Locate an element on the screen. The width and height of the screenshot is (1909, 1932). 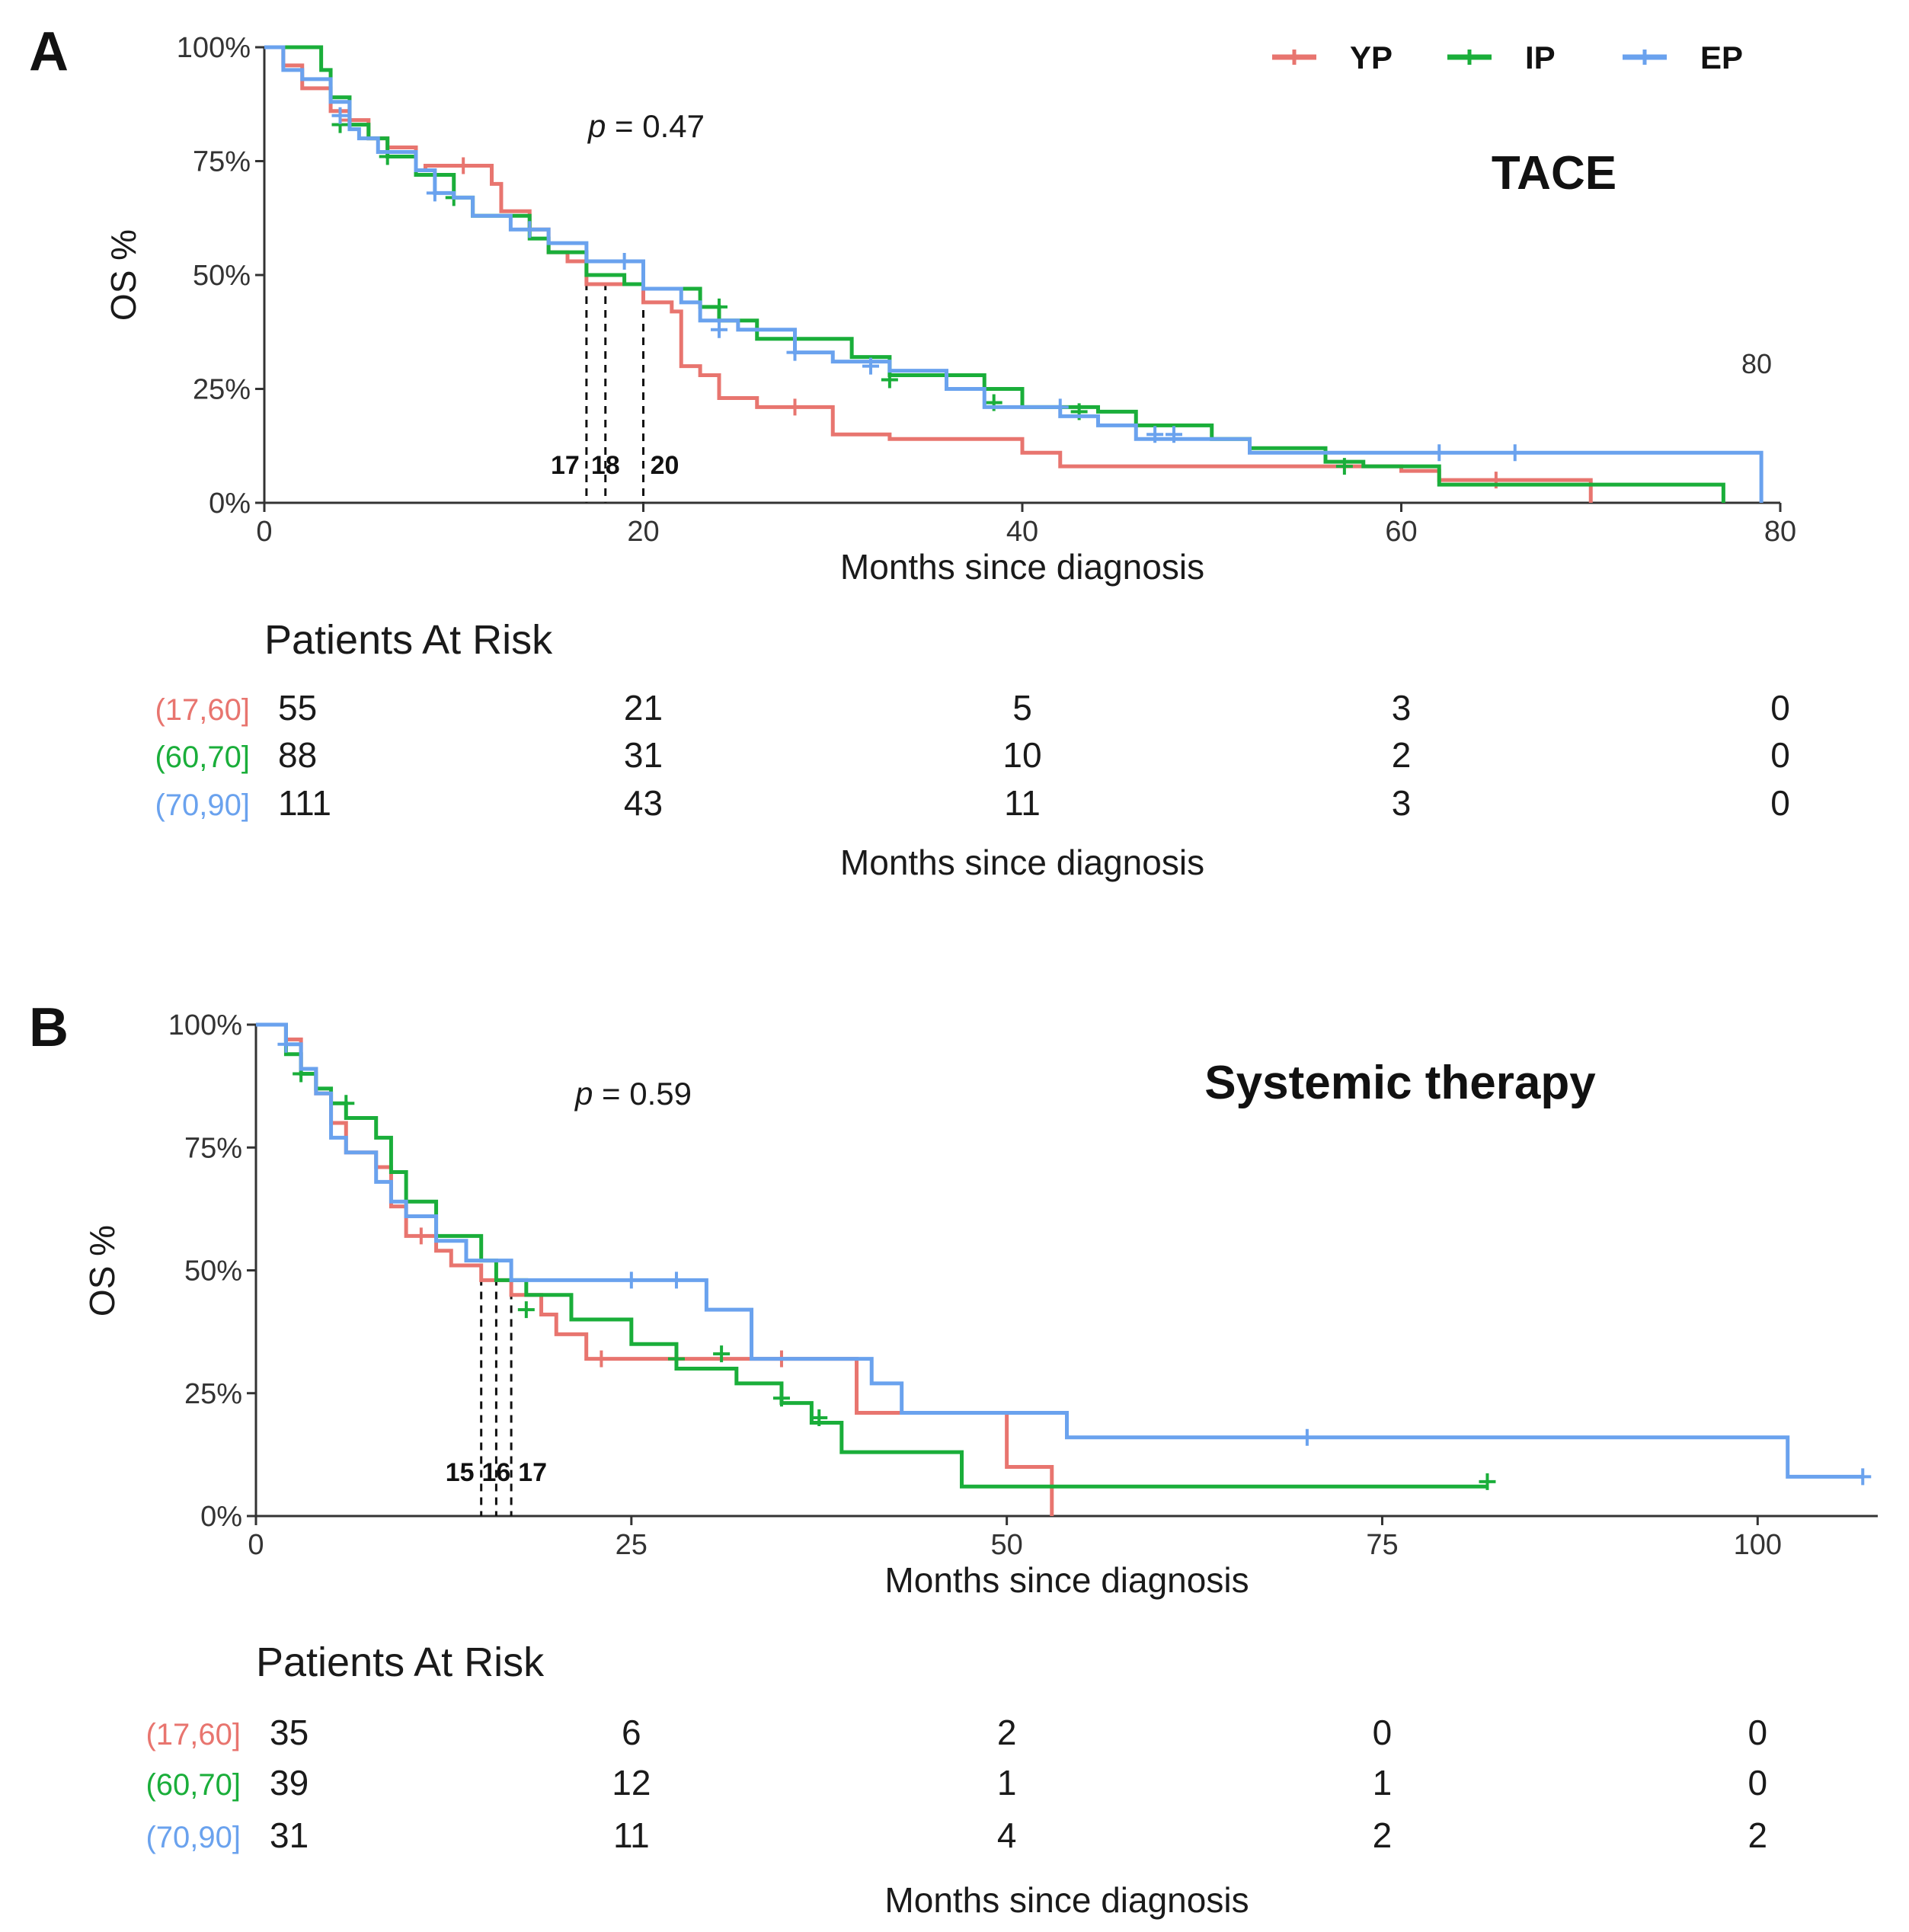
x-tick-label: 100 is located at coordinates (1758, 1545).